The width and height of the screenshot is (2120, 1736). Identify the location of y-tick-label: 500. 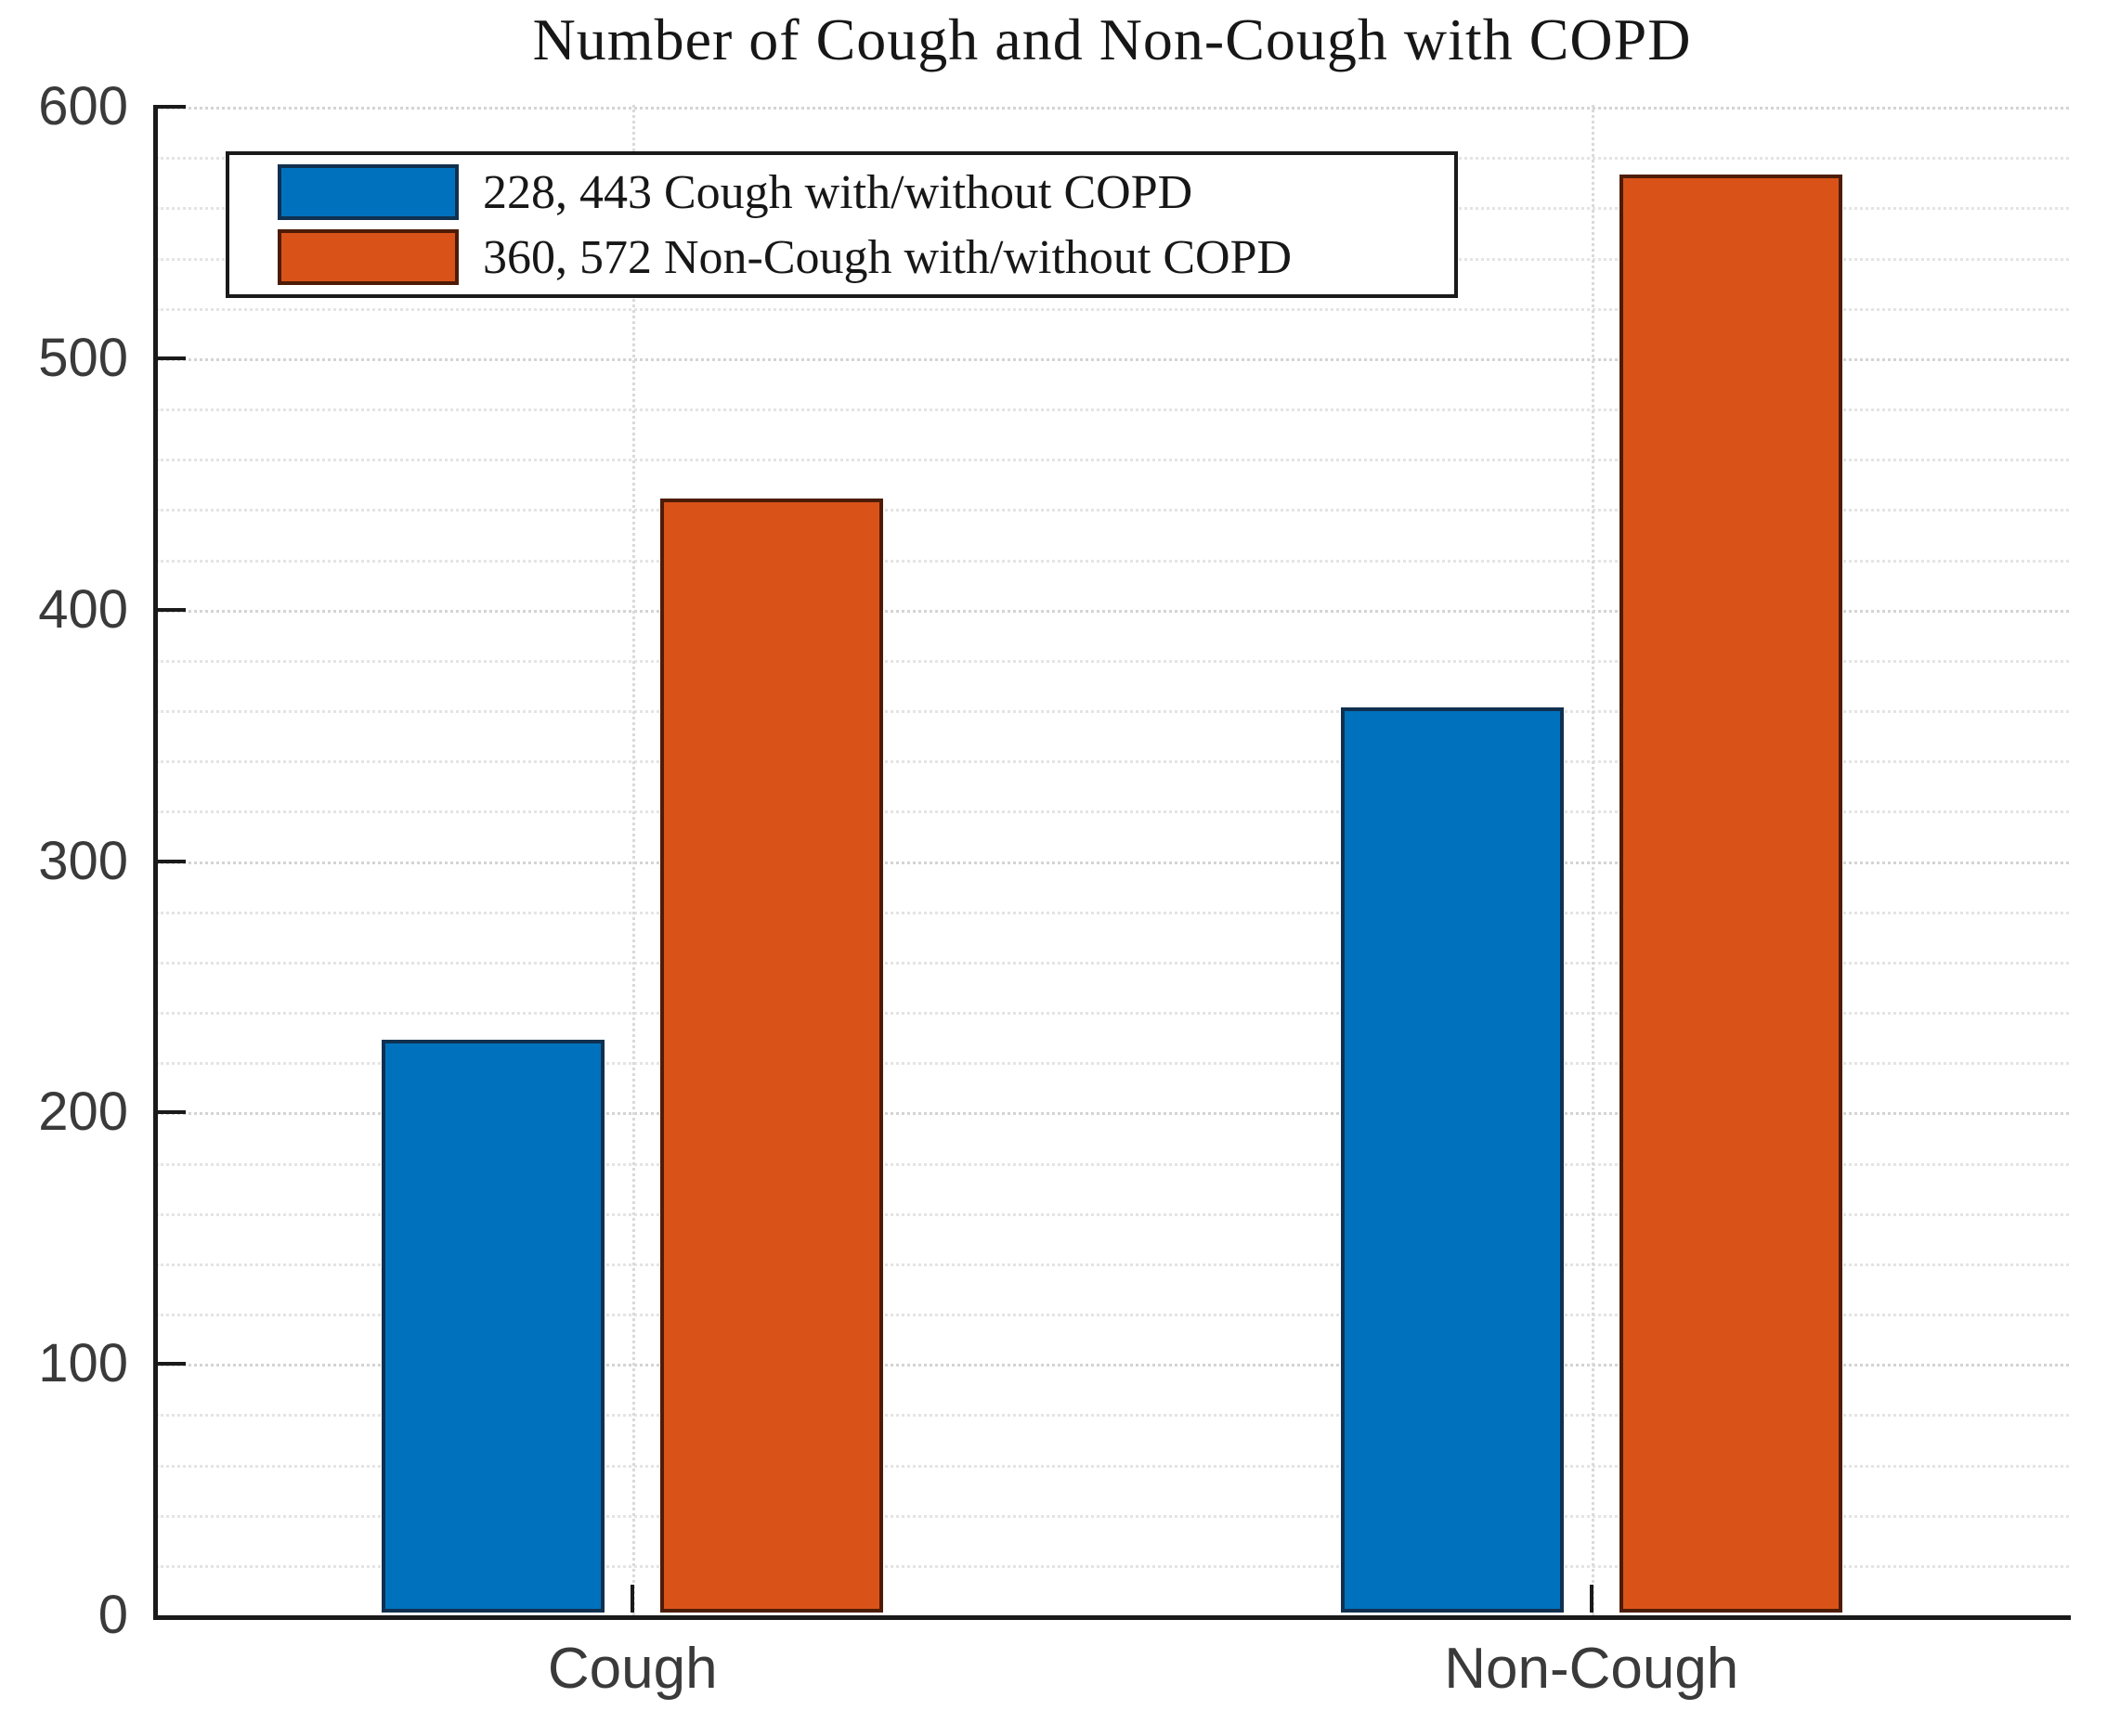
(83, 357).